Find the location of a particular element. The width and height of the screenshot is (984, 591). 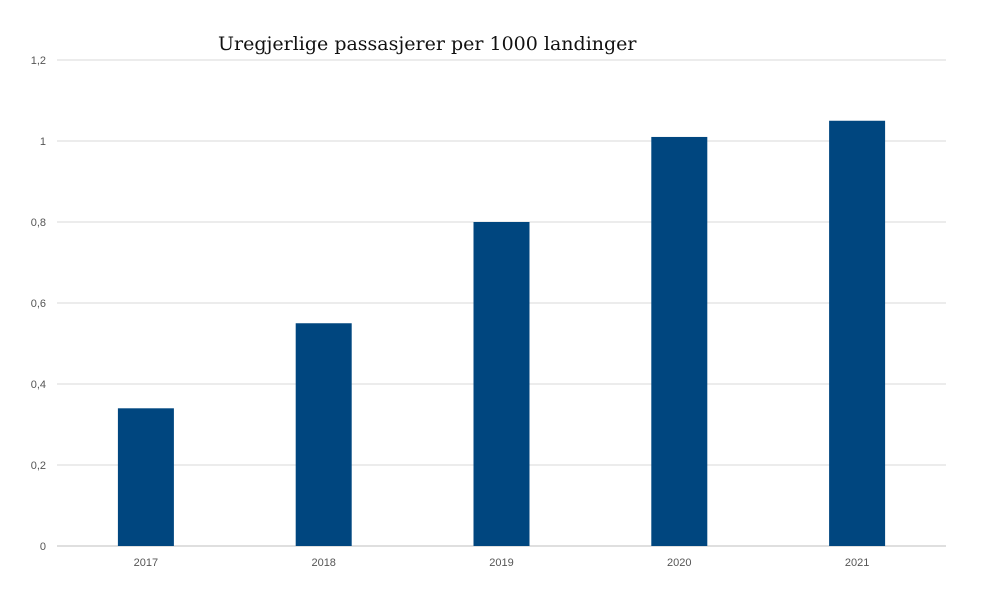

x-tick-label: 2021 is located at coordinates (857, 563).